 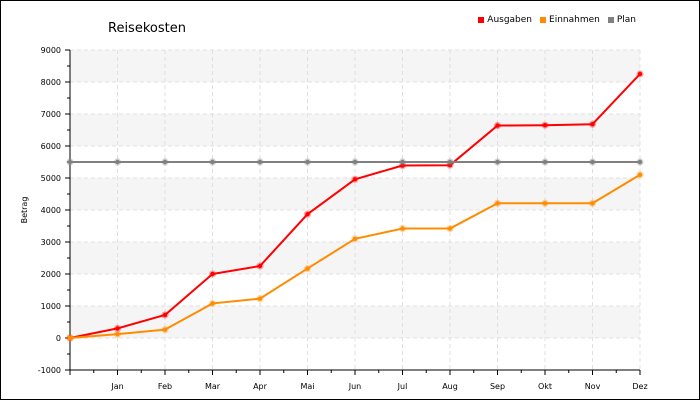 I want to click on y-tick-label: 2000, so click(x=51, y=274).